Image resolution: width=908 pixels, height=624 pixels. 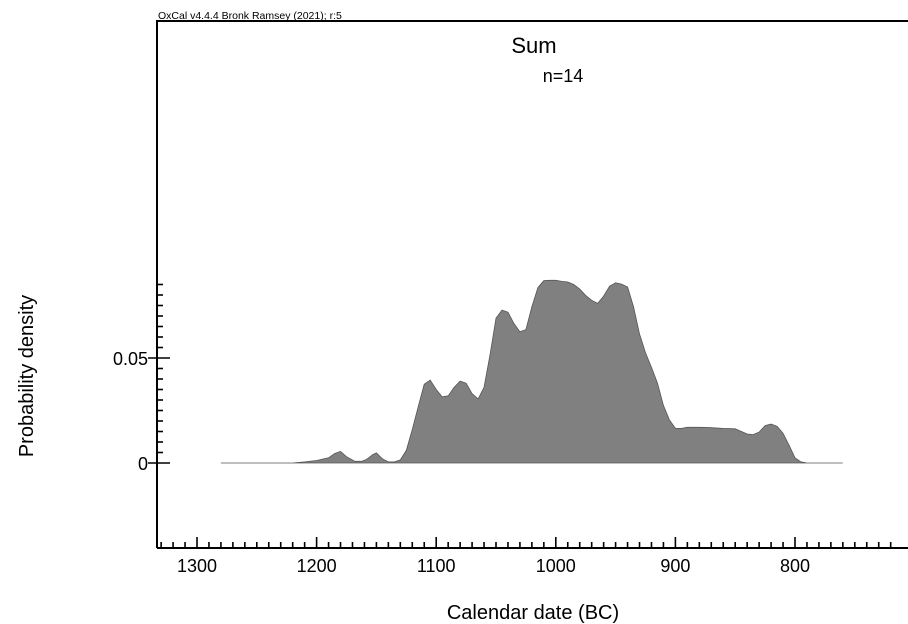 What do you see at coordinates (27, 376) in the screenshot?
I see `y-axis-title: Probability density` at bounding box center [27, 376].